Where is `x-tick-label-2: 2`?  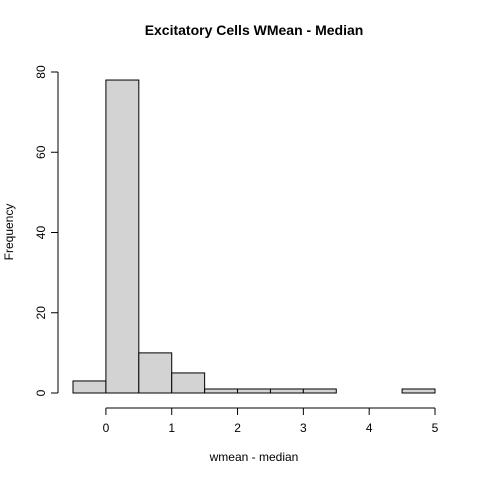
x-tick-label-2: 2 is located at coordinates (237, 428).